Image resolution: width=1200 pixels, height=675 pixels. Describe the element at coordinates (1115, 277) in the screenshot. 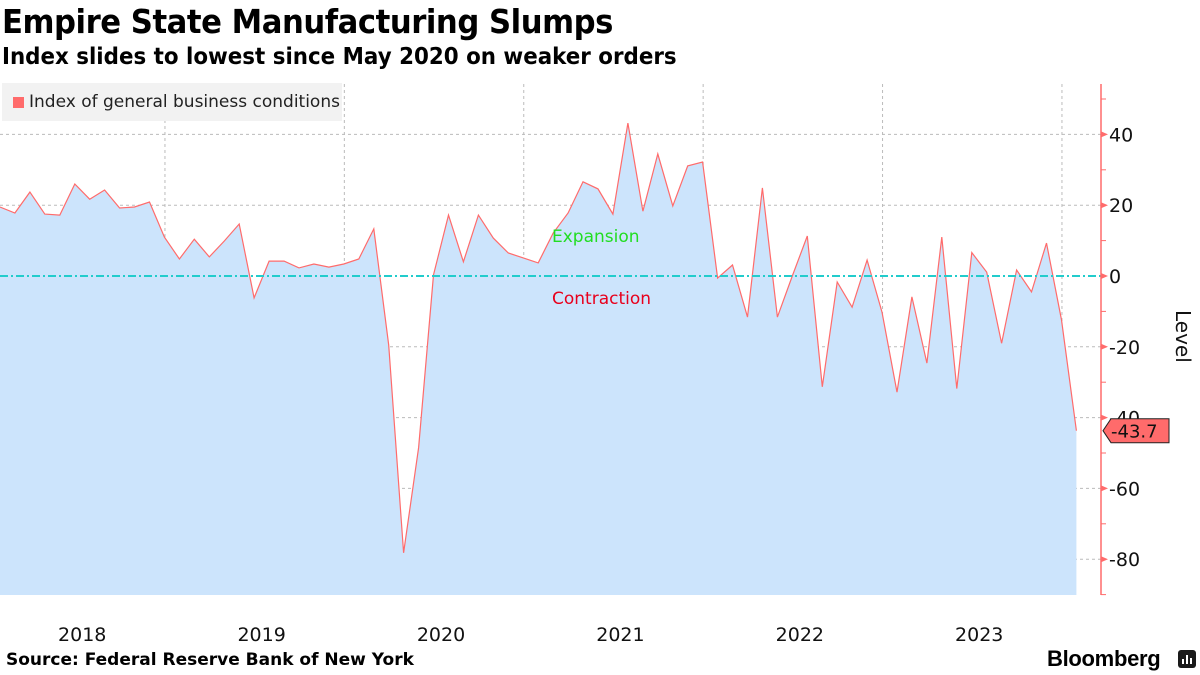

I see `y-tick-label: 0` at that location.